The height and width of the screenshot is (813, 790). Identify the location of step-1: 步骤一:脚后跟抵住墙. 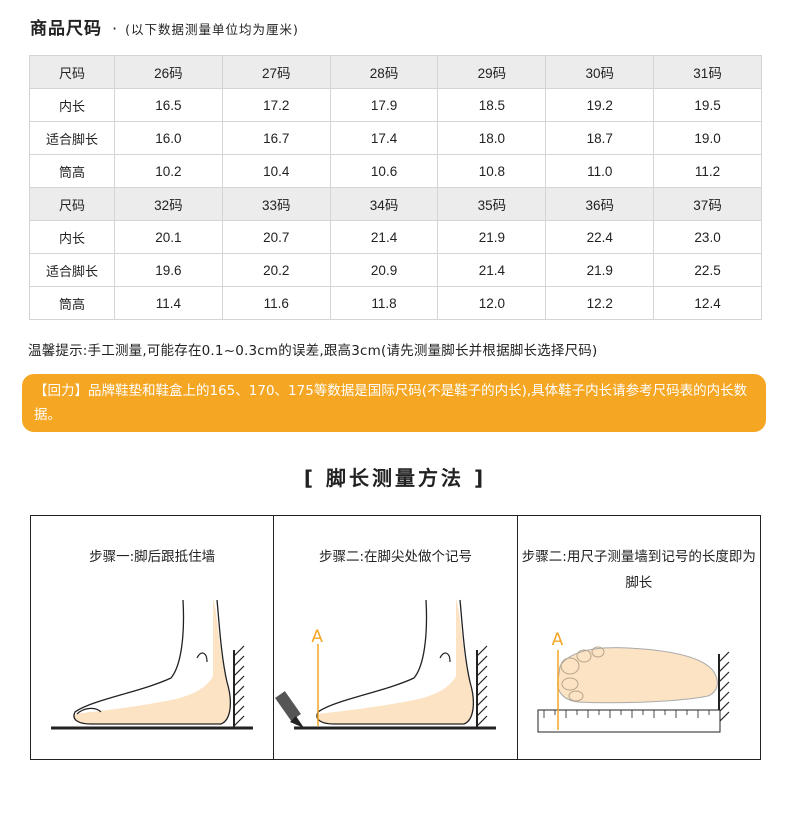
(153, 637).